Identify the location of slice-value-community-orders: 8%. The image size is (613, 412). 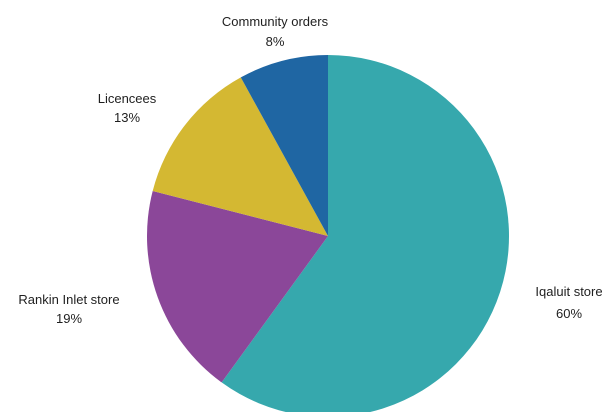
(275, 41).